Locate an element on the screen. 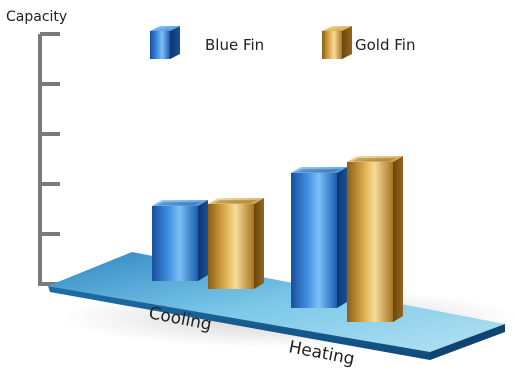 The image size is (515, 374). legend-swatch-gold-fin is located at coordinates (332, 45).